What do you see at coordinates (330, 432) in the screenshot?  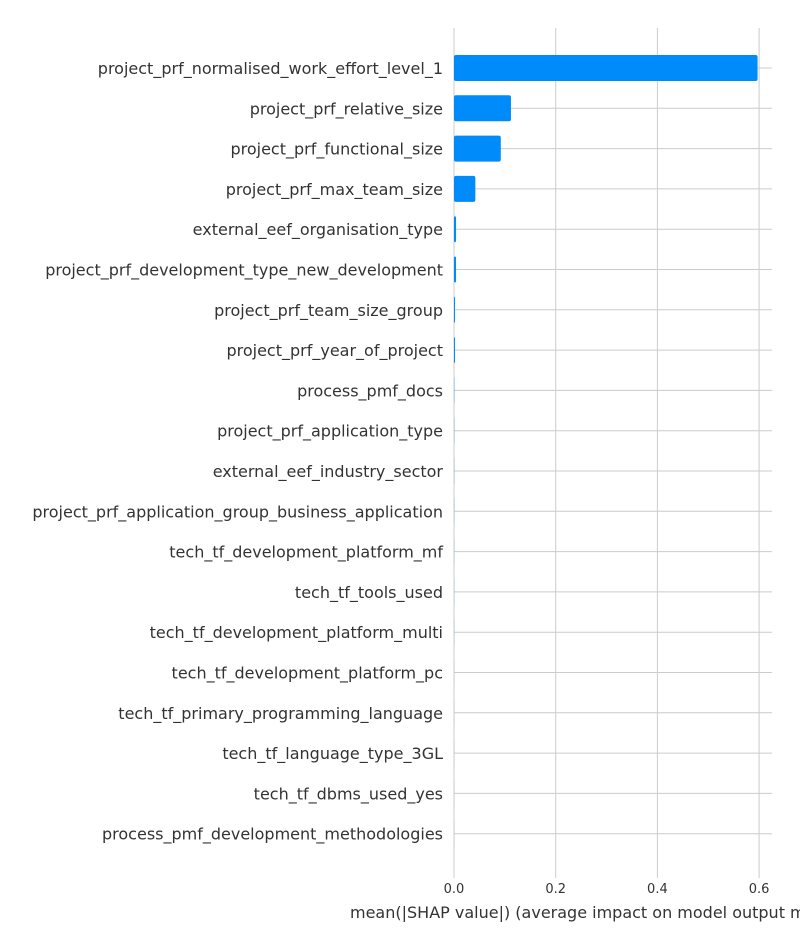 I see `feature-label: project_prf_application_type` at bounding box center [330, 432].